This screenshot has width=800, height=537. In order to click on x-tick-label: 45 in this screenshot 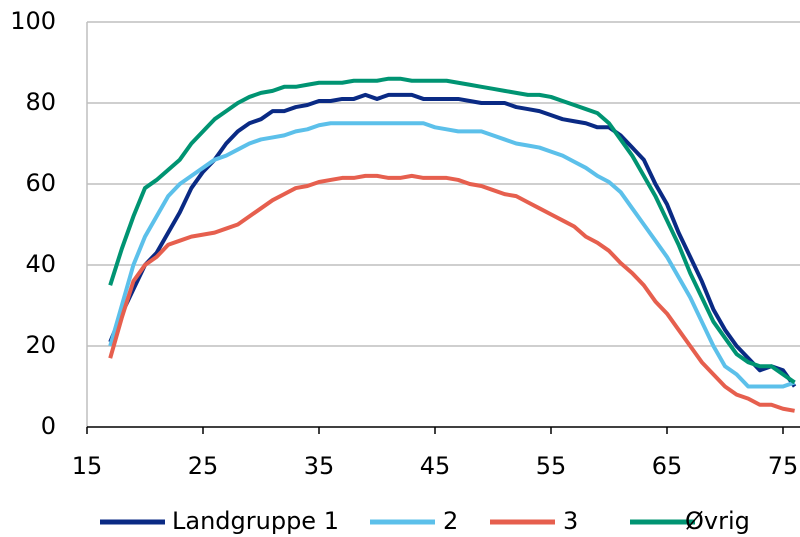, I will do `click(435, 466)`.